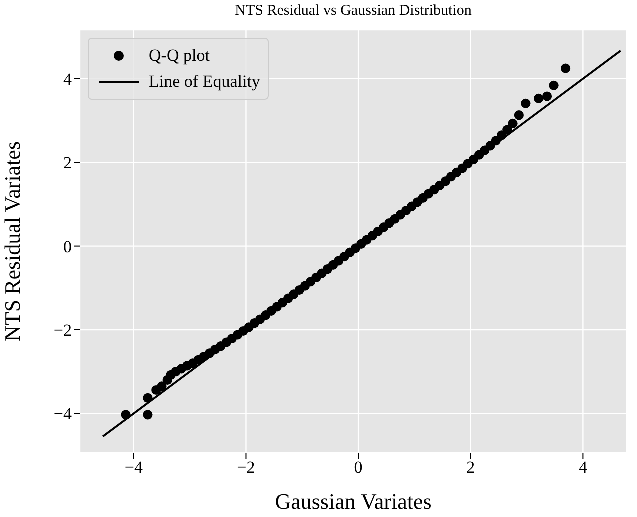  Describe the element at coordinates (68, 246) in the screenshot. I see `y-tick-label: 0` at that location.